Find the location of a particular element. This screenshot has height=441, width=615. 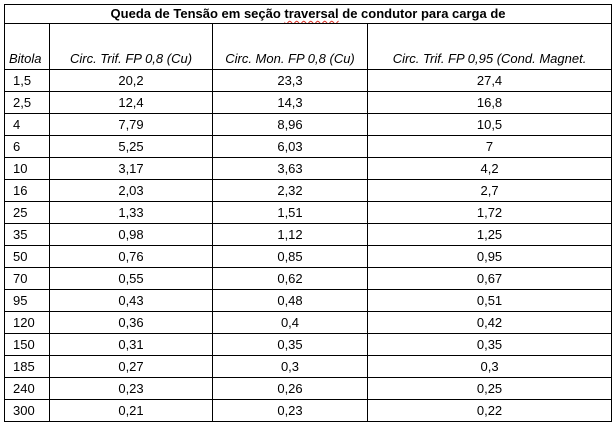

cell-trif-08: 0,98 is located at coordinates (131, 234).